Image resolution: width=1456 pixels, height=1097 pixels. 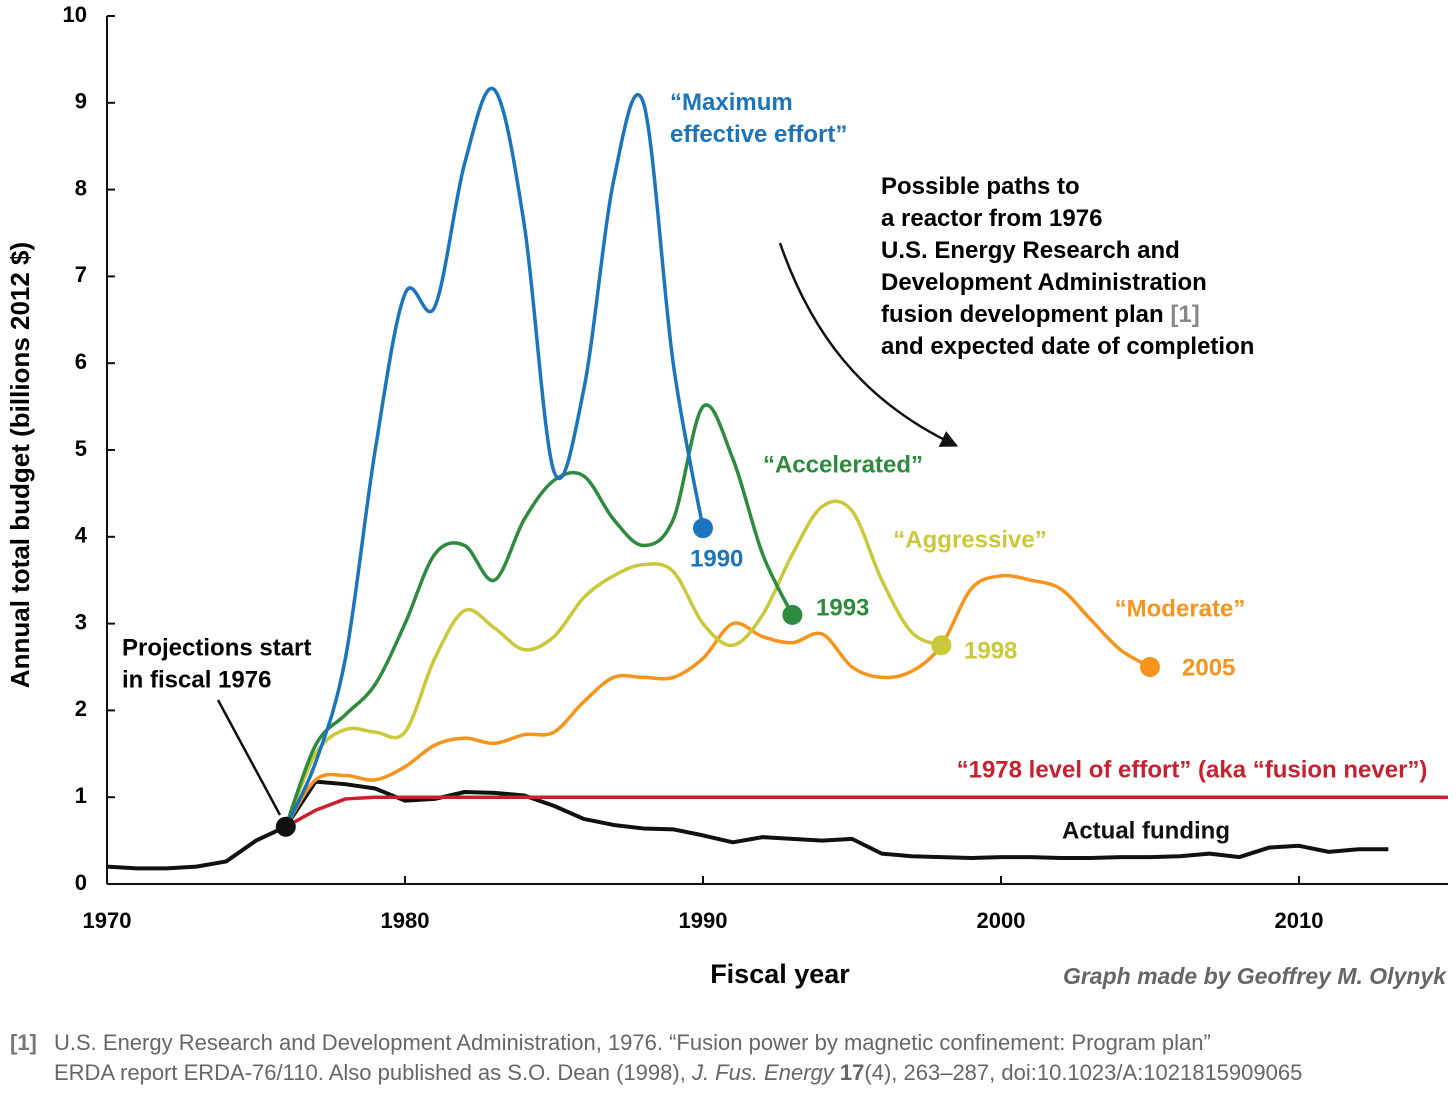 What do you see at coordinates (731, 102) in the screenshot?
I see `series-label-line: “Maximum` at bounding box center [731, 102].